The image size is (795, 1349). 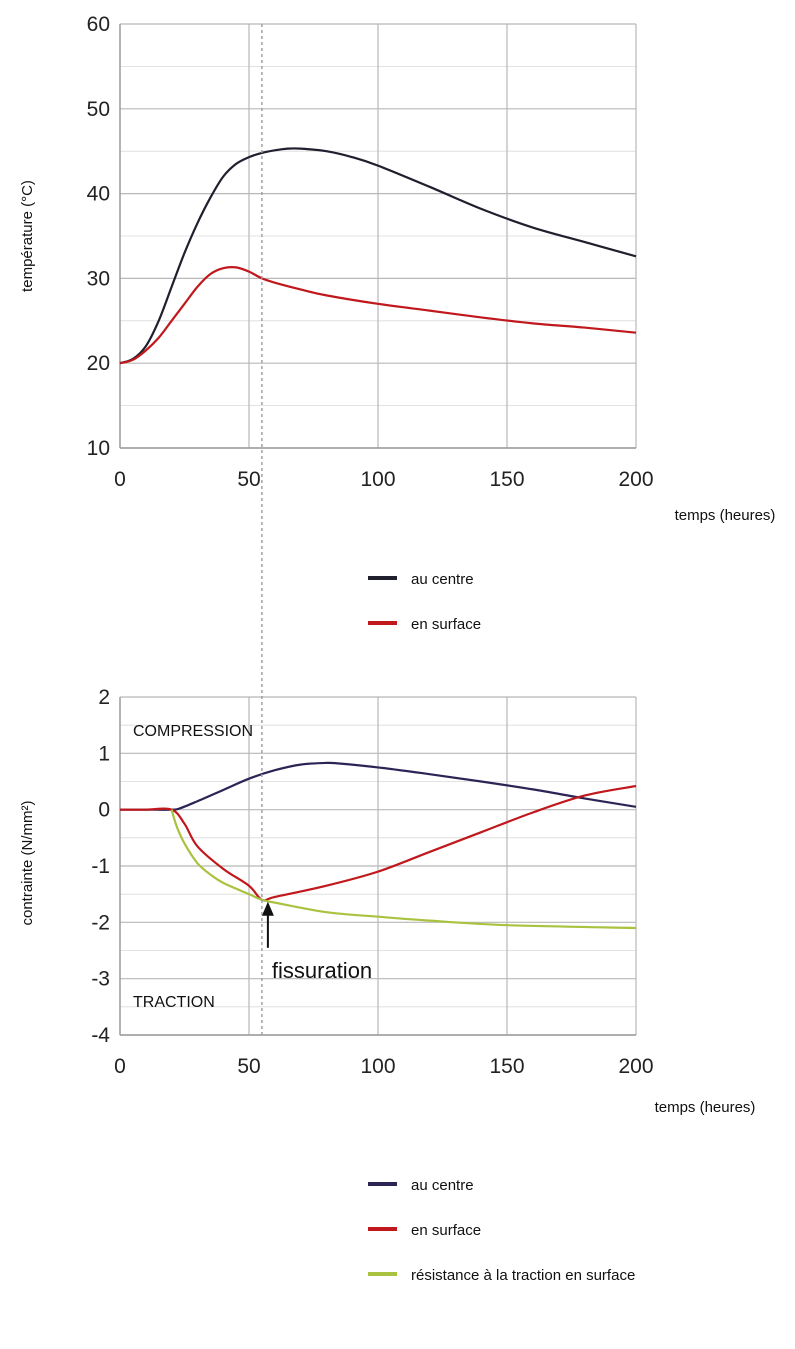 What do you see at coordinates (27, 236) in the screenshot?
I see `temperature-y-axis-label: température (°C)` at bounding box center [27, 236].